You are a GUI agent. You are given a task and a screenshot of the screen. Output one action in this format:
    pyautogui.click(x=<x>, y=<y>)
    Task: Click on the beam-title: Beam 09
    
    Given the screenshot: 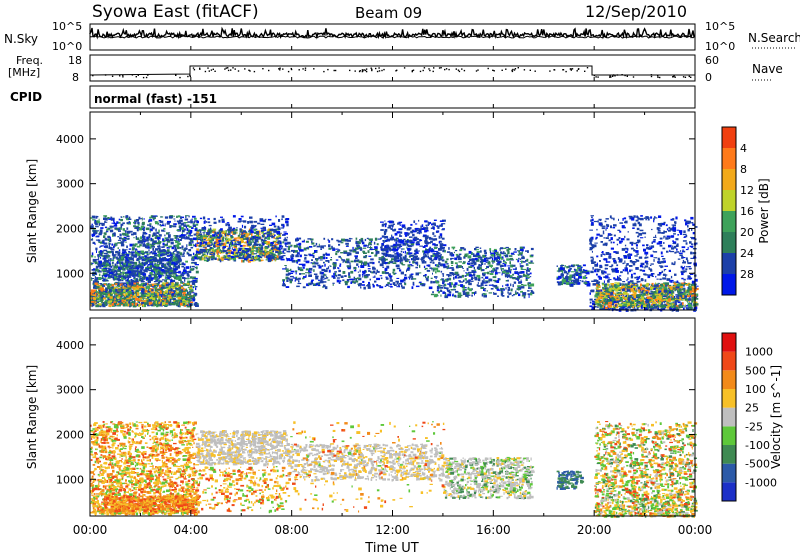 What is the action you would take?
    pyautogui.click(x=388, y=13)
    